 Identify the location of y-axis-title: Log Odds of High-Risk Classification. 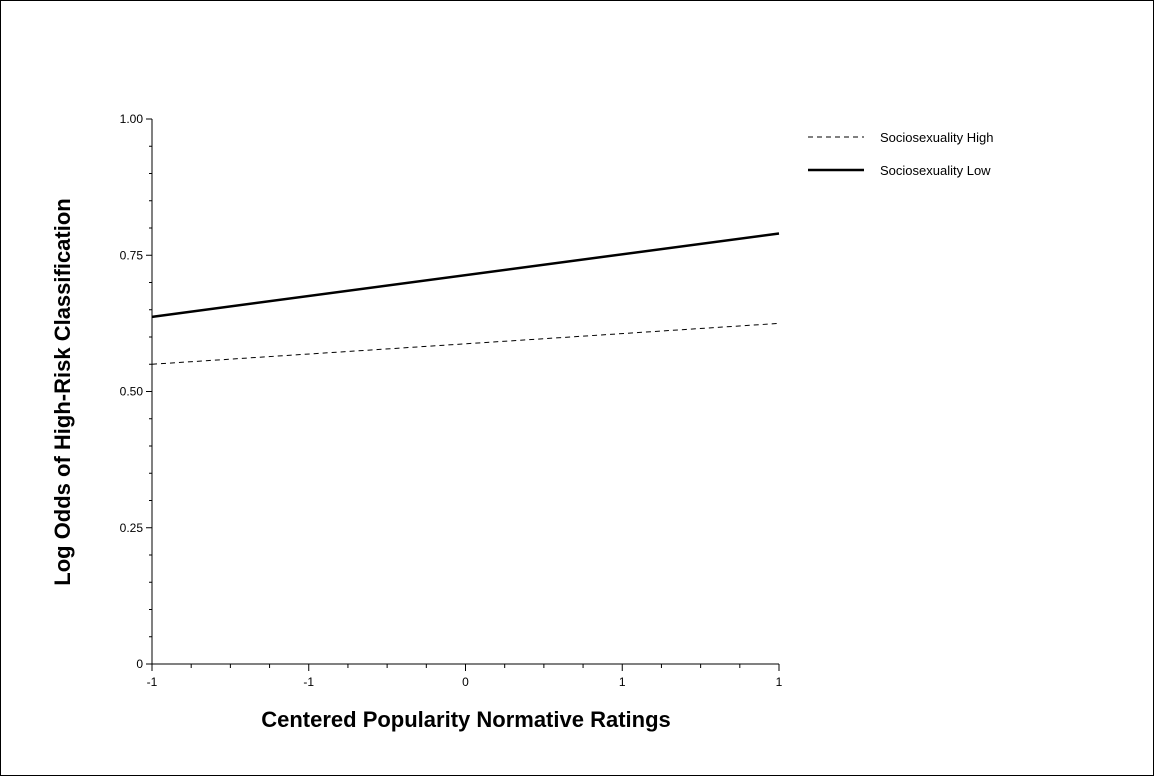
(62, 391).